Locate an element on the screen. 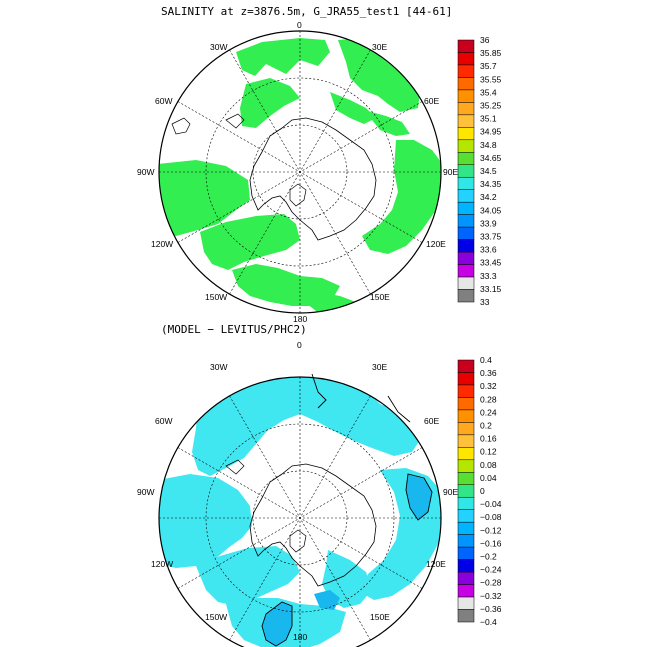  panel1-antarctica-coast is located at coordinates (313, 179).